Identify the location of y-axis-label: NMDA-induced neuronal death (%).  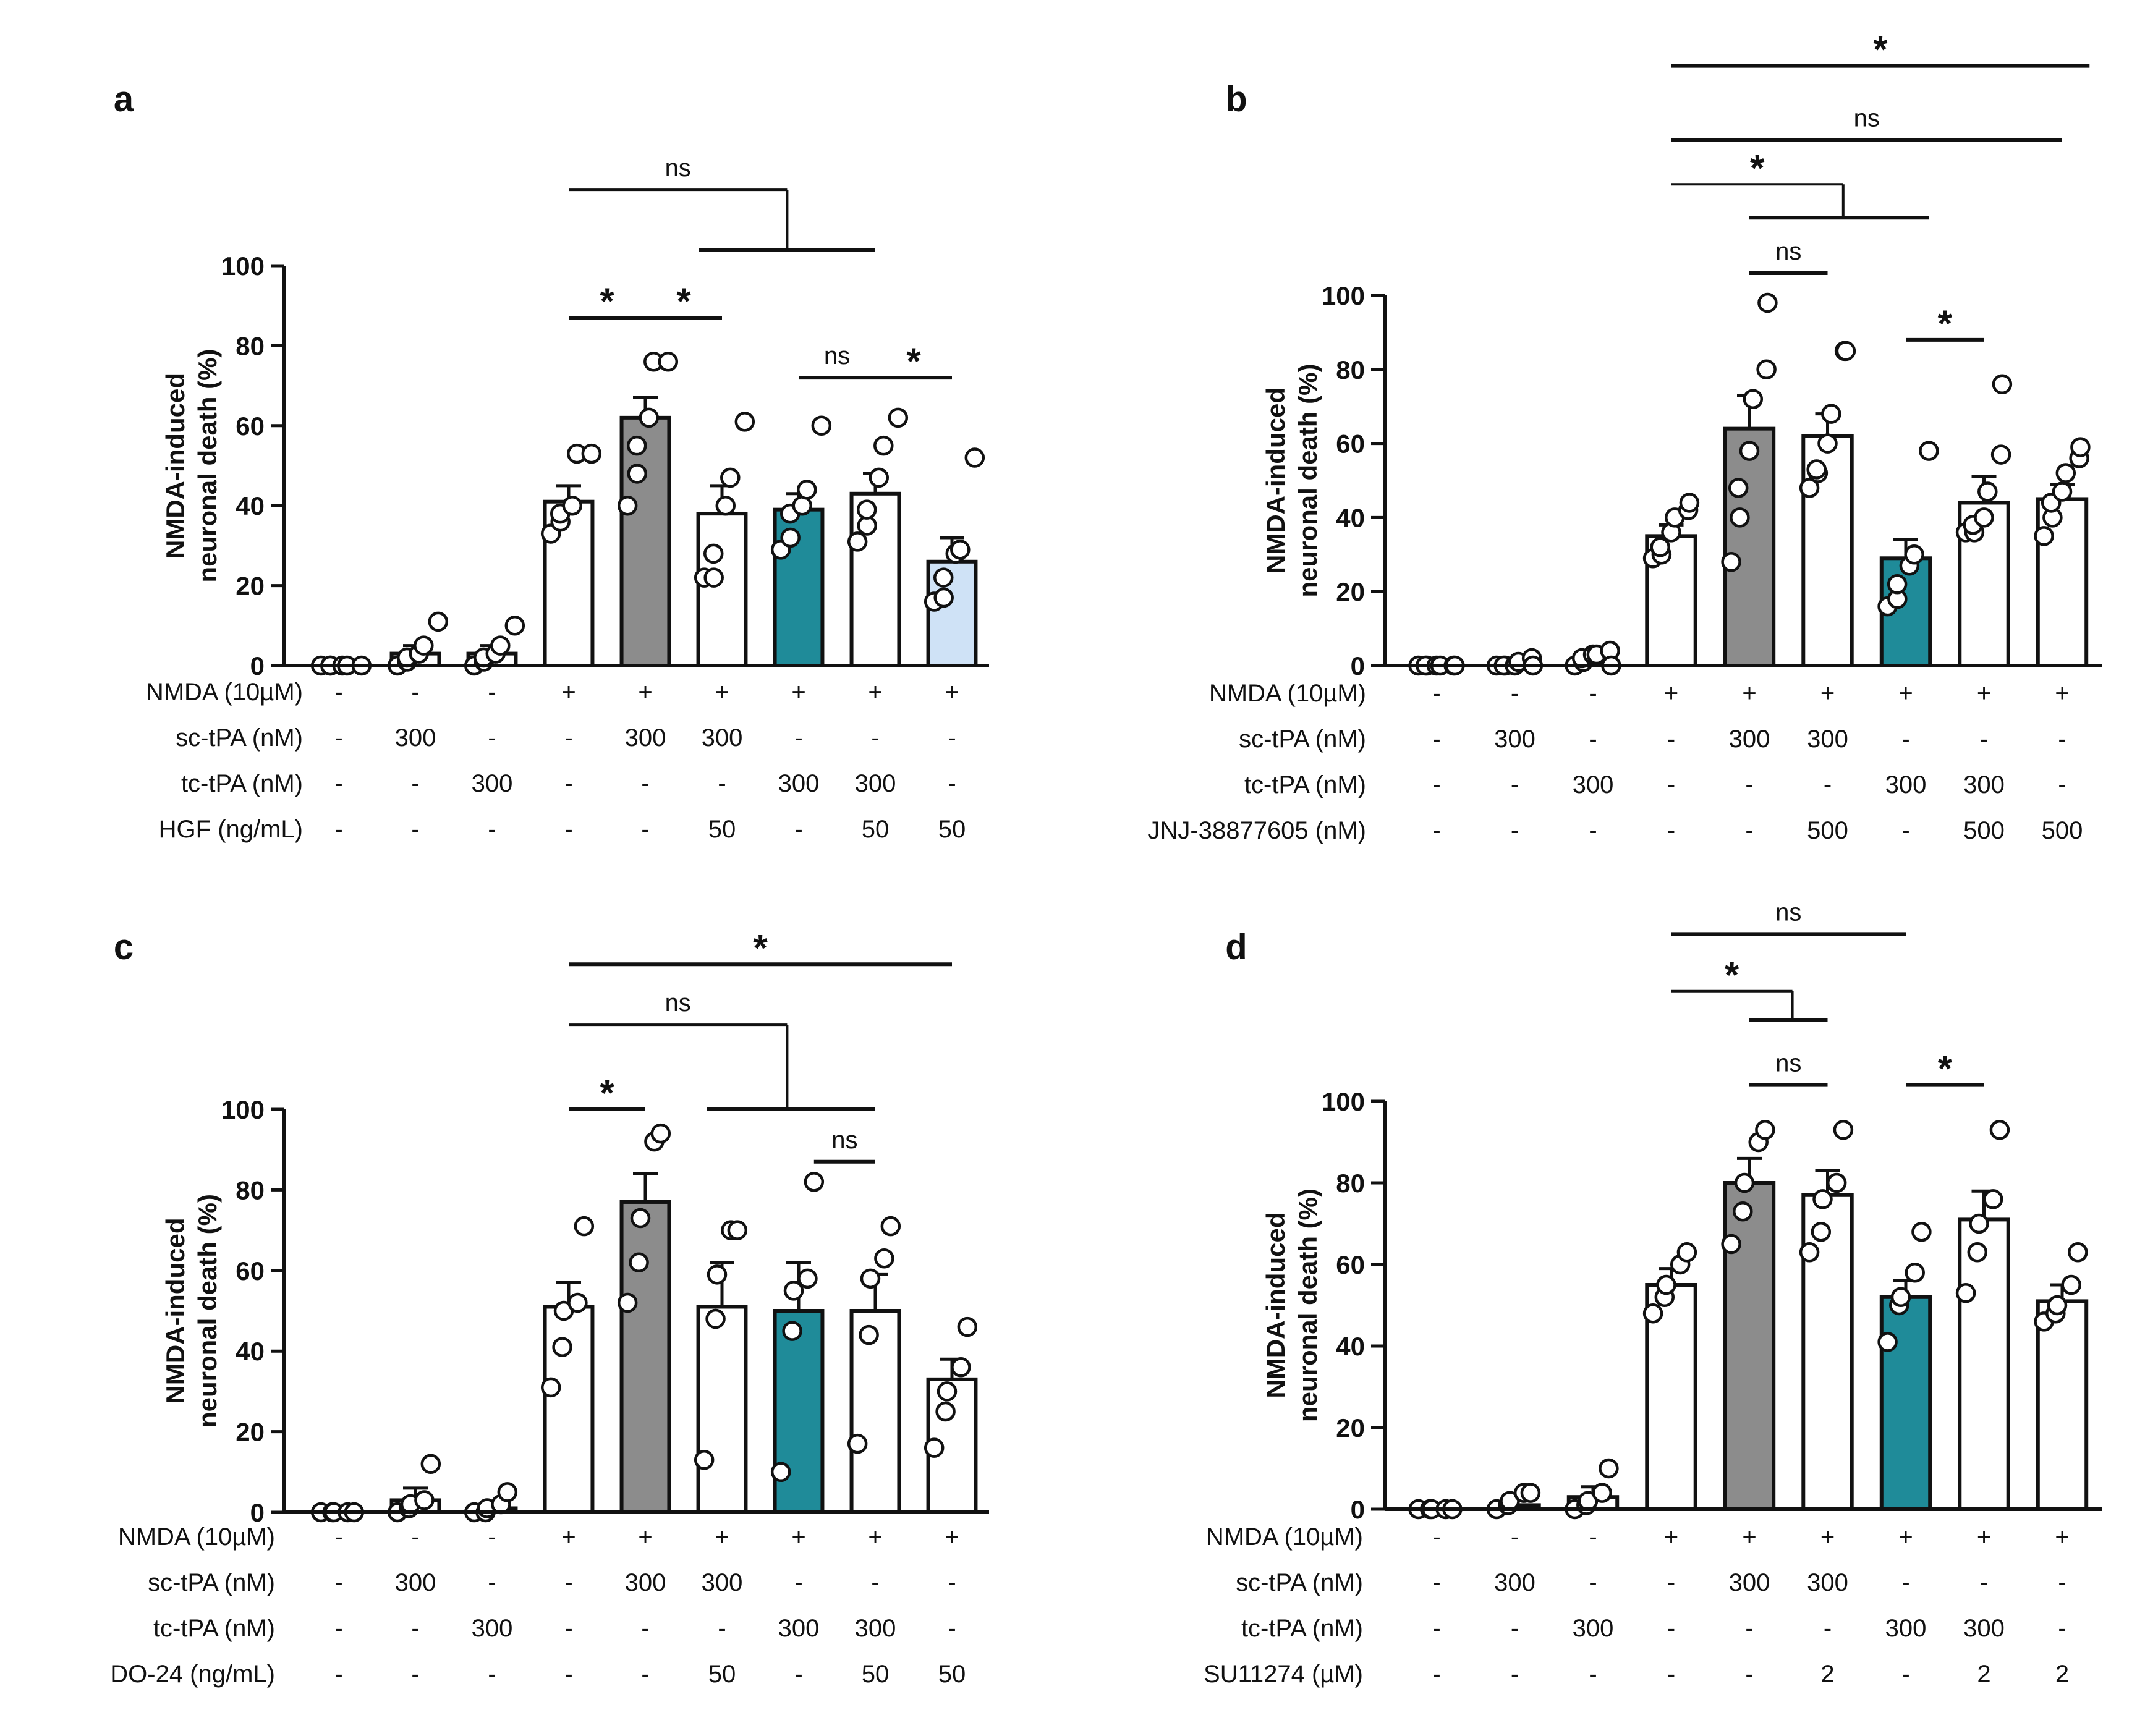
(1291, 480).